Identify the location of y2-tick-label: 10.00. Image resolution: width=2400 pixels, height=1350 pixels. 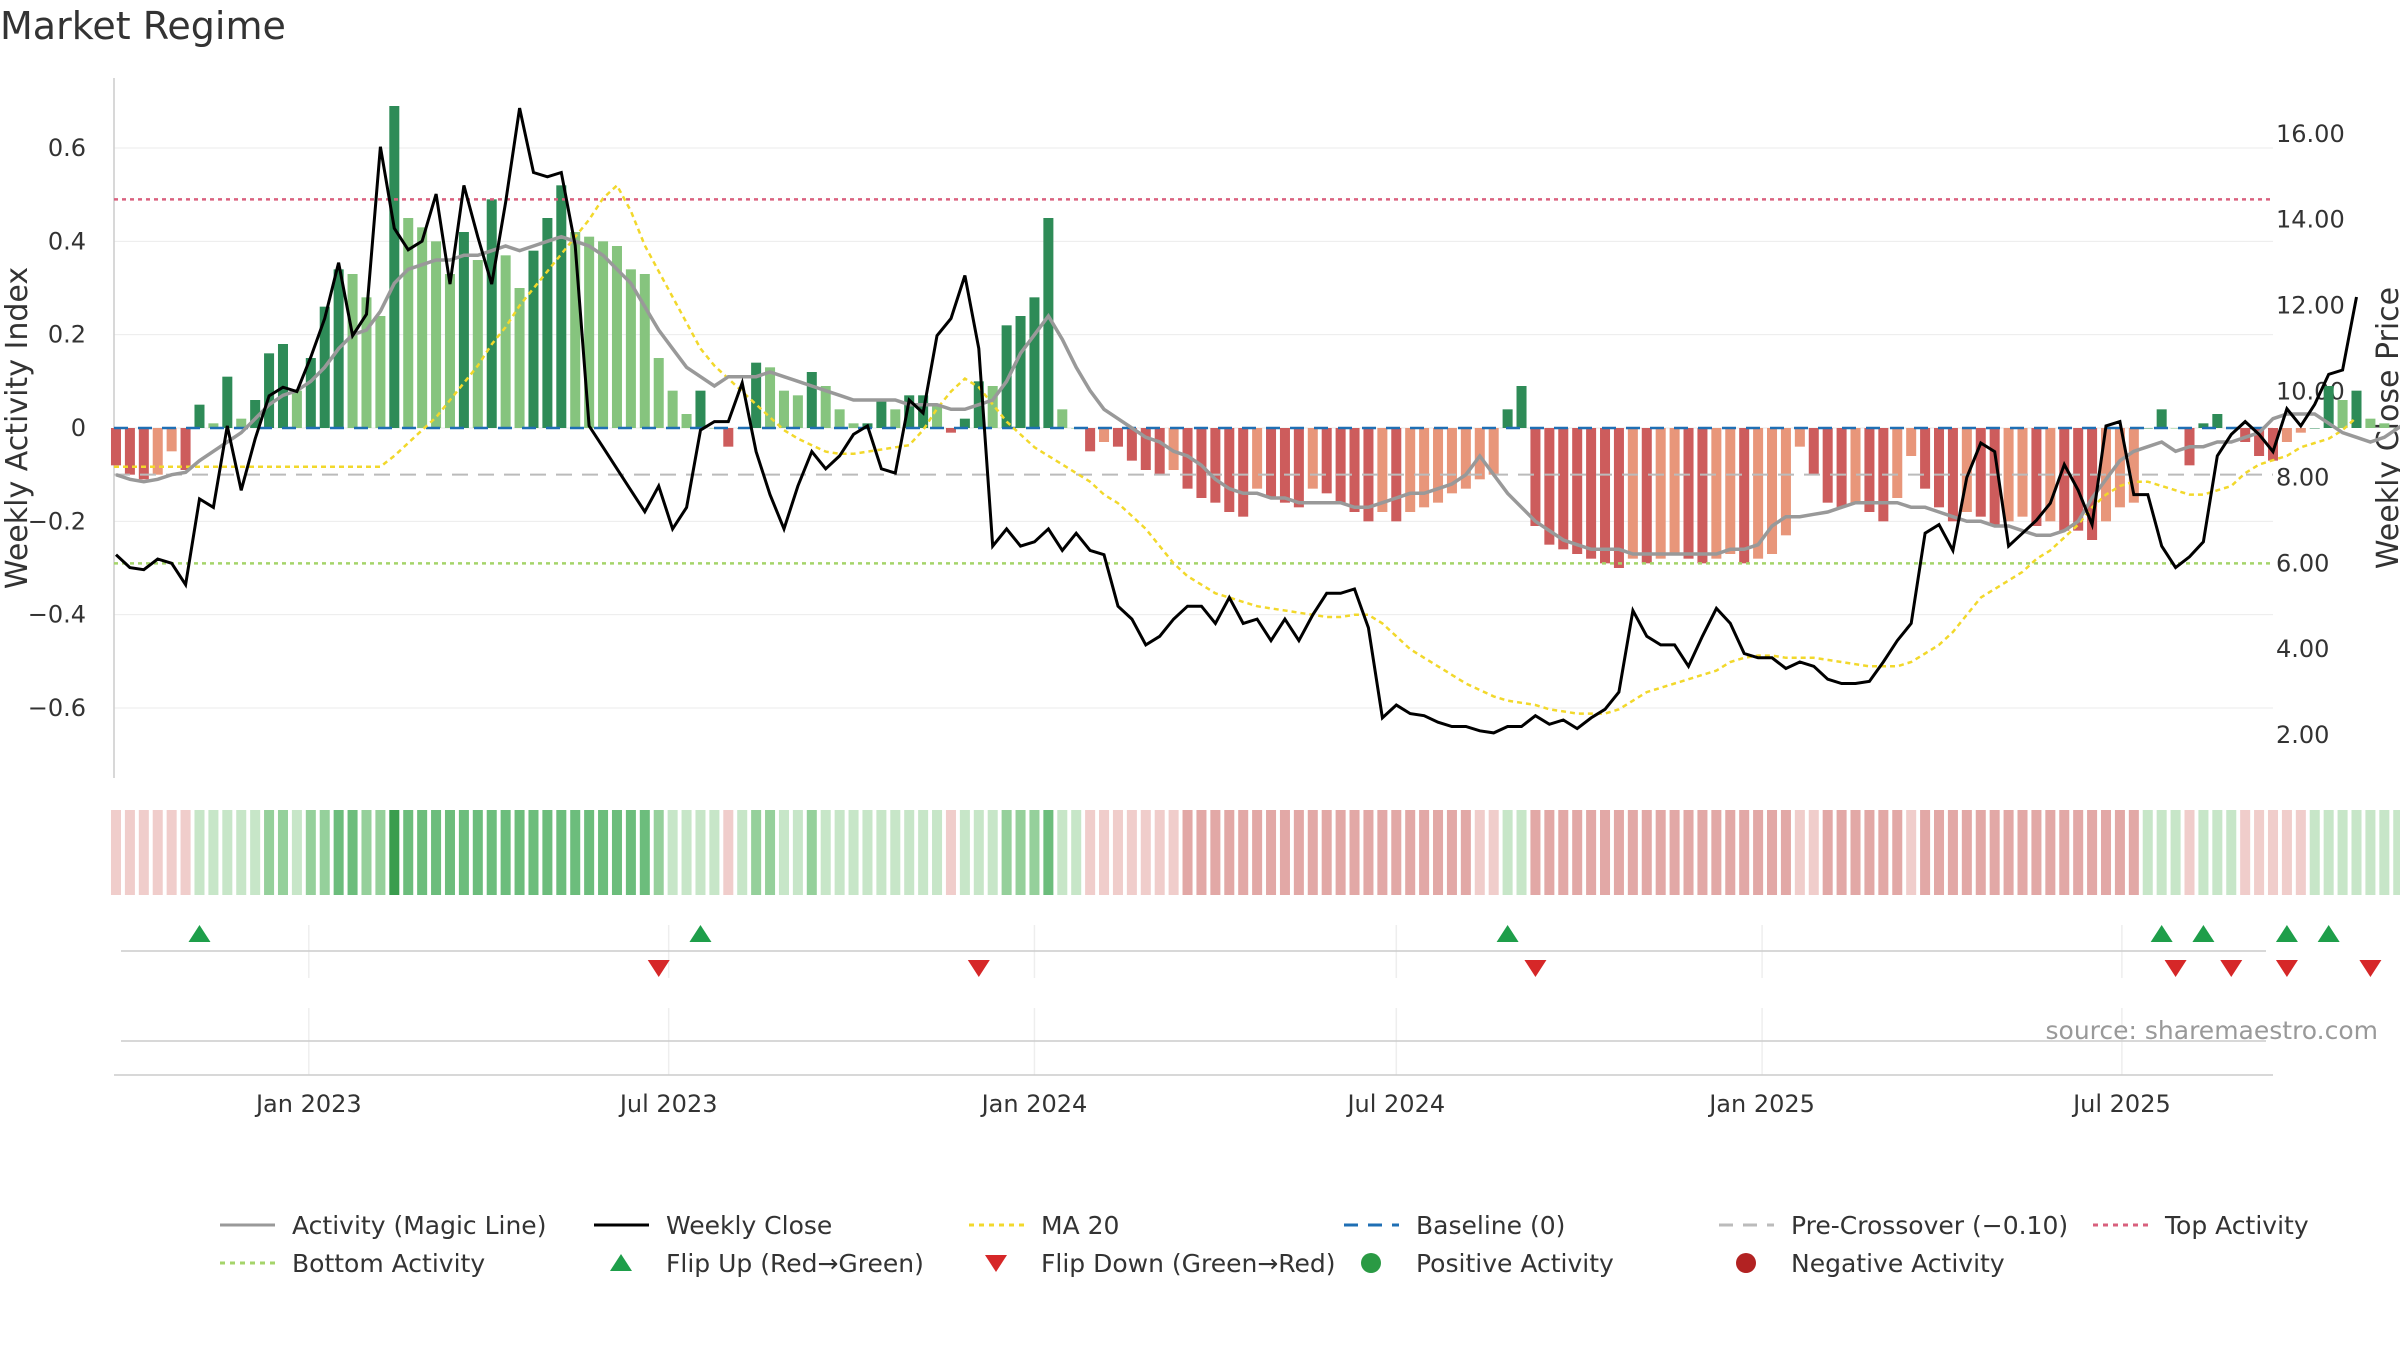
(2310, 391).